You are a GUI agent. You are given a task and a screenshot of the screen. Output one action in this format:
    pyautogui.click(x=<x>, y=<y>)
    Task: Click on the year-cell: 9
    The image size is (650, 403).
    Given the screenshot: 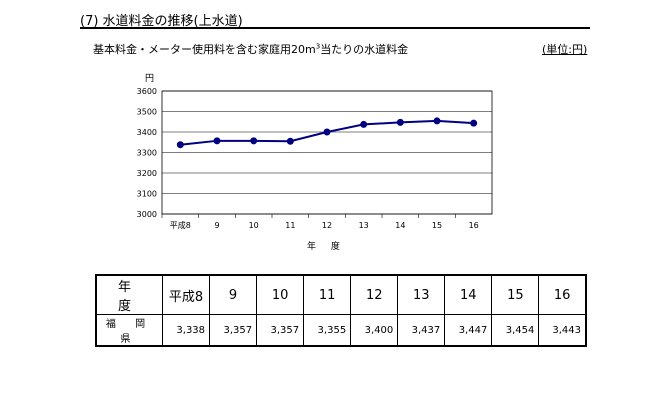 What is the action you would take?
    pyautogui.click(x=233, y=294)
    